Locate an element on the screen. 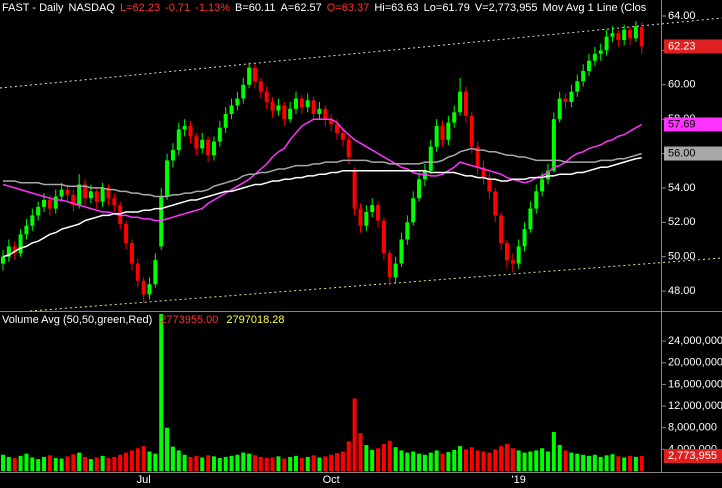 The height and width of the screenshot is (488, 722). header-item: Volume Avg (50,50,green,Red) is located at coordinates (77, 320).